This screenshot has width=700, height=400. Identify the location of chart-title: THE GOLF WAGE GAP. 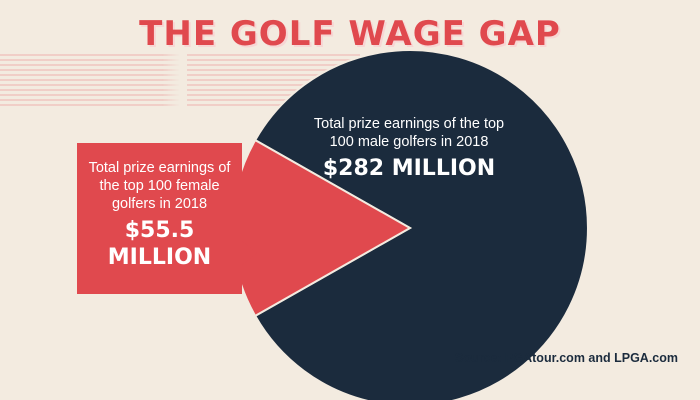
(350, 34).